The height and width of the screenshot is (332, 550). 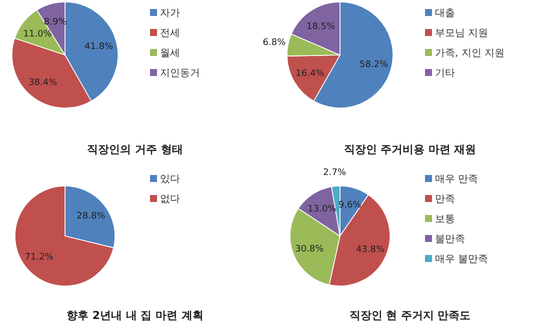 What do you see at coordinates (170, 53) in the screenshot?
I see `legend-label: 월세` at bounding box center [170, 53].